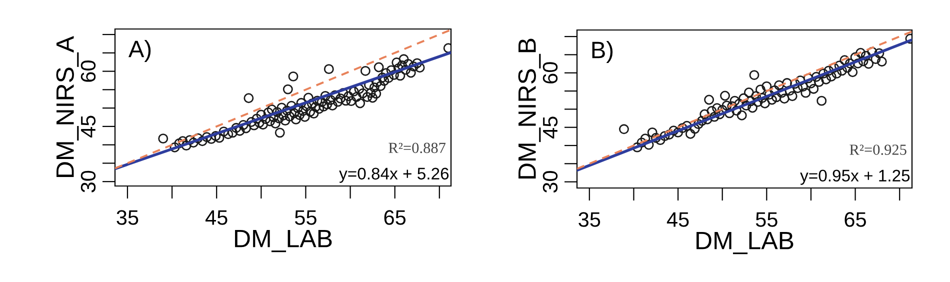 The height and width of the screenshot is (282, 950). I want to click on y-axis-title: DM_NIRS_B, so click(529, 108).